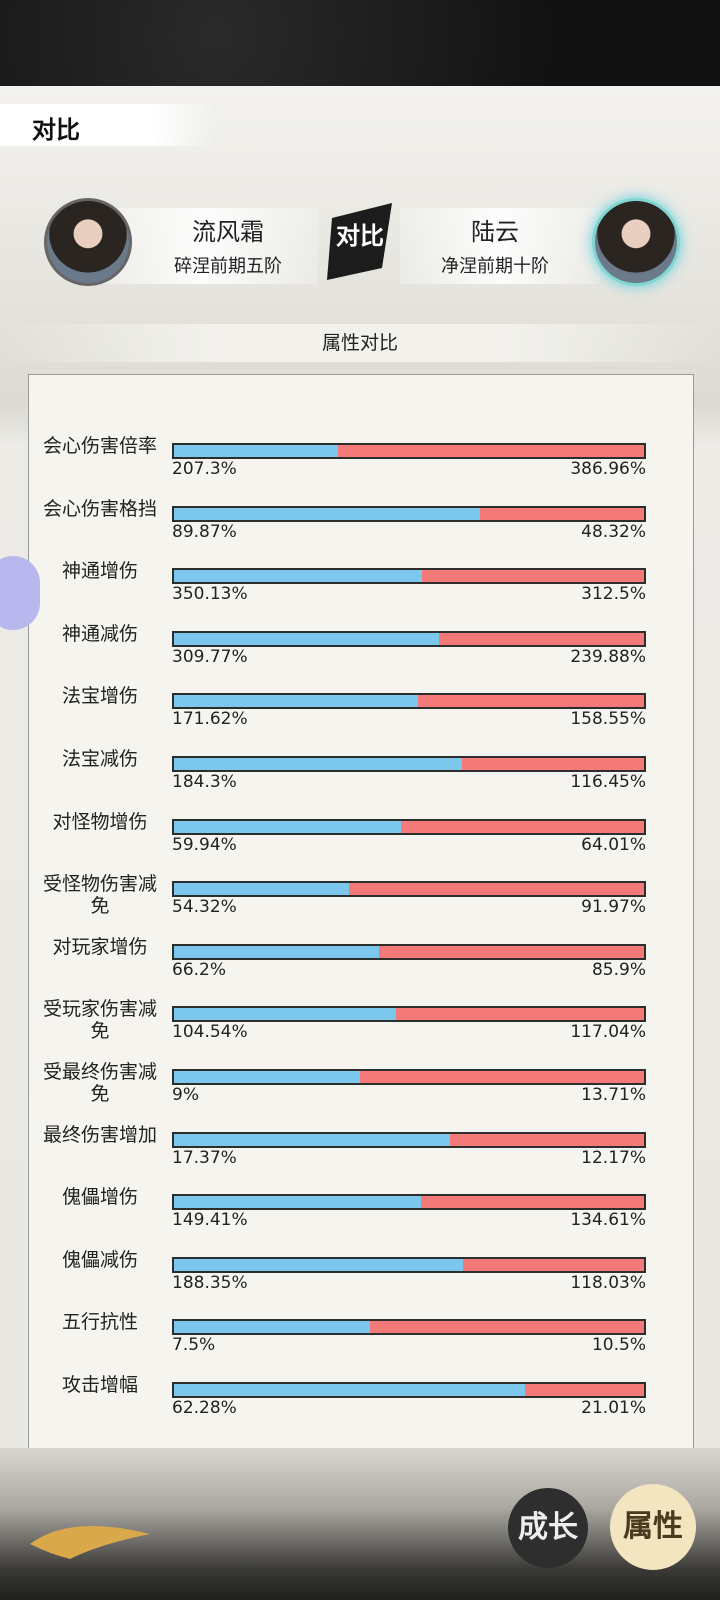 The height and width of the screenshot is (1600, 720). I want to click on right-card: 陆云 净涅前期十阶, so click(500, 246).